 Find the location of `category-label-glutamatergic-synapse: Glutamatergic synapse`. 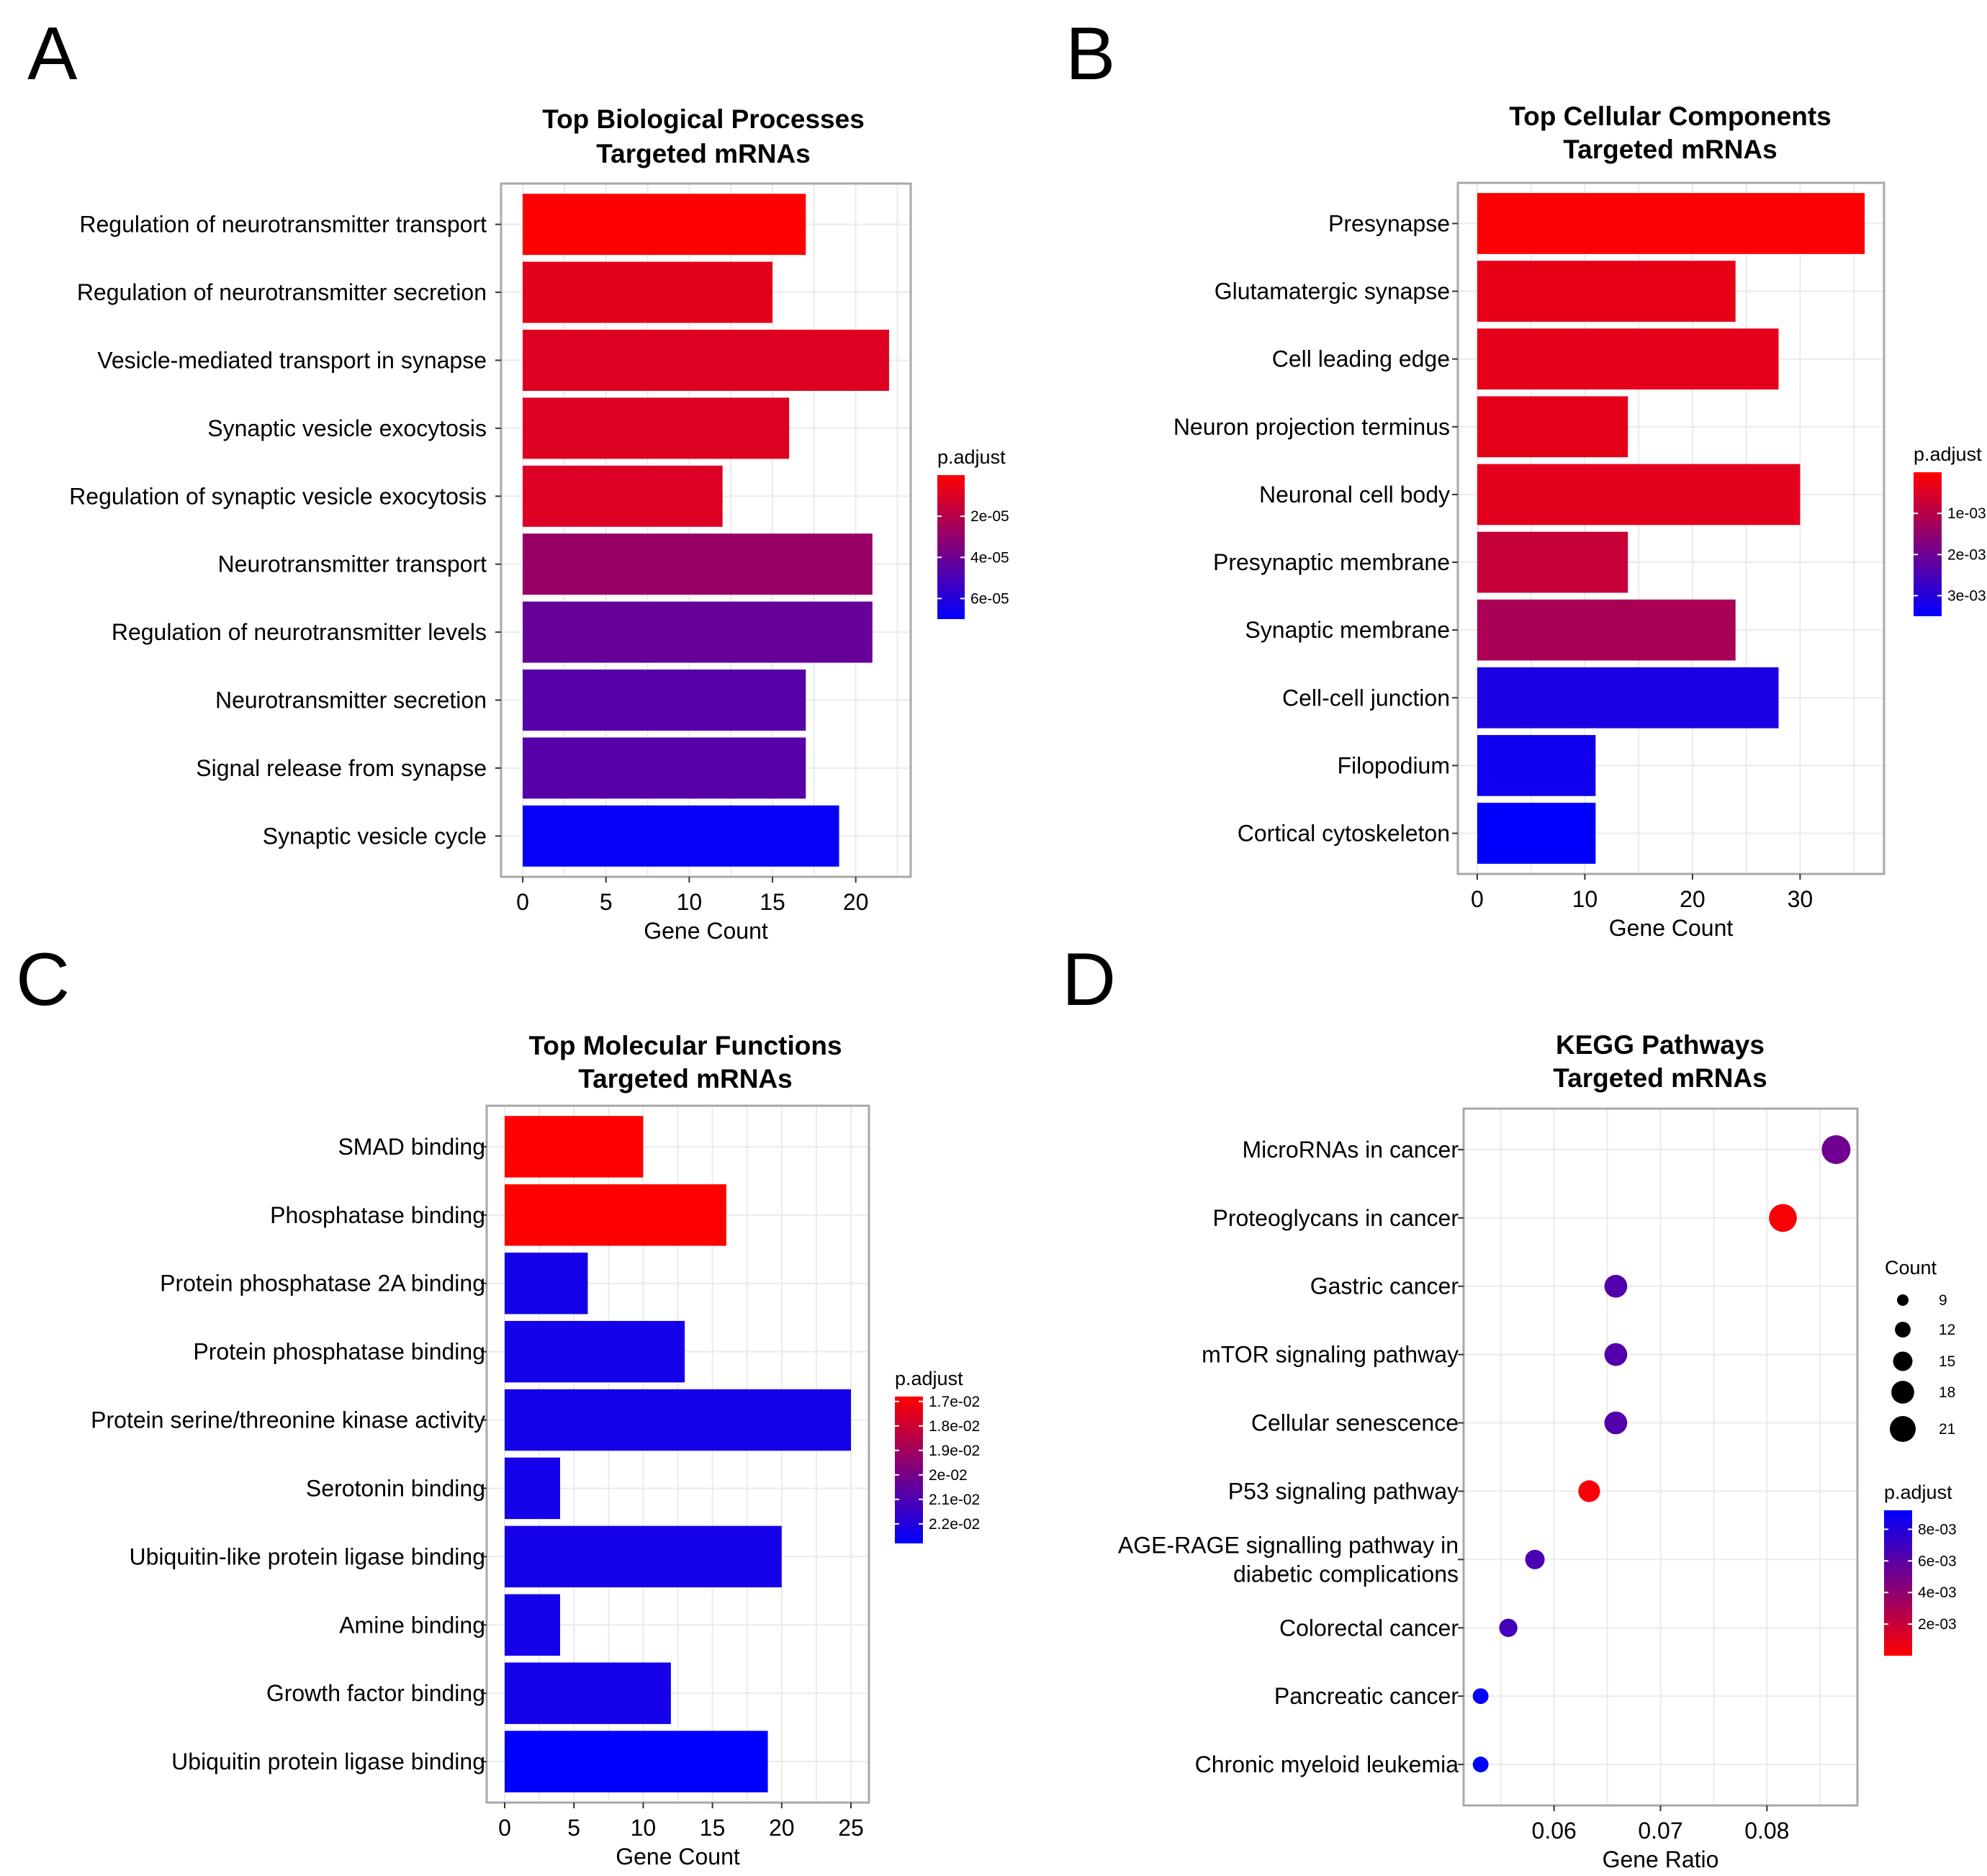

category-label-glutamatergic-synapse: Glutamatergic synapse is located at coordinates (1332, 292).